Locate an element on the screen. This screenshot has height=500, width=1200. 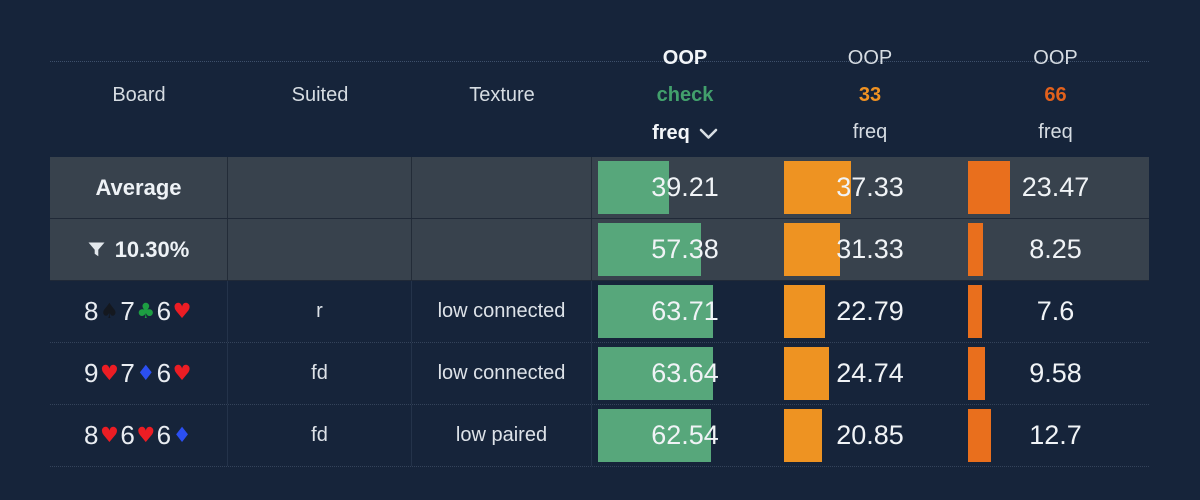
bet66-frequency-value: 8.25 is located at coordinates (1055, 249).